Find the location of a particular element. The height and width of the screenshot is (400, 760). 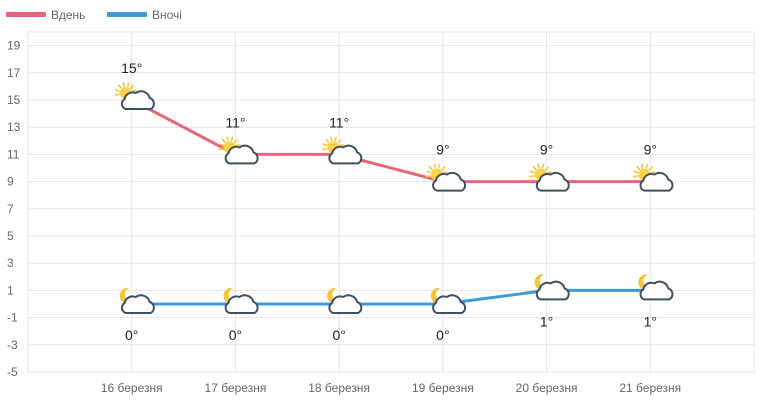

y-tick-label: -1 is located at coordinates (12, 318).